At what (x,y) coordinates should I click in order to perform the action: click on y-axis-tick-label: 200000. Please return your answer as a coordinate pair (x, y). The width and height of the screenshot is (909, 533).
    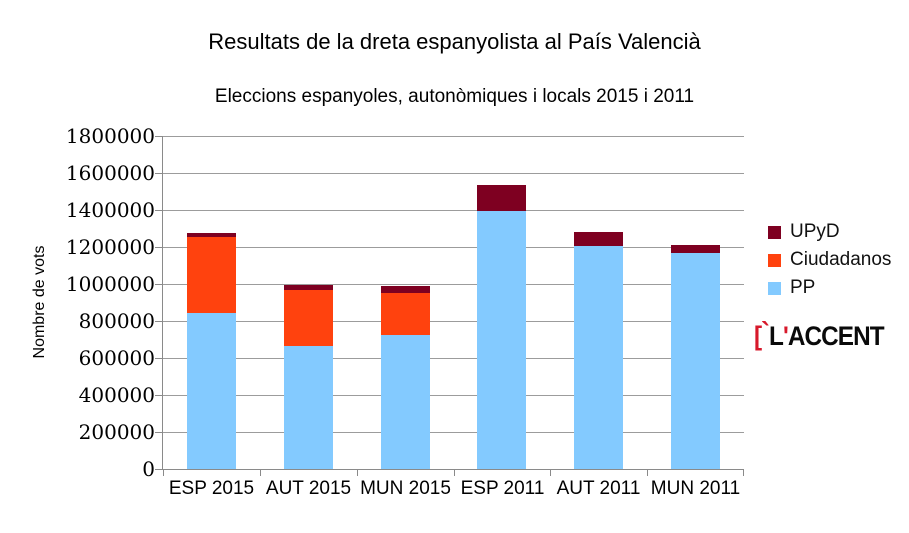
    Looking at the image, I should click on (116, 432).